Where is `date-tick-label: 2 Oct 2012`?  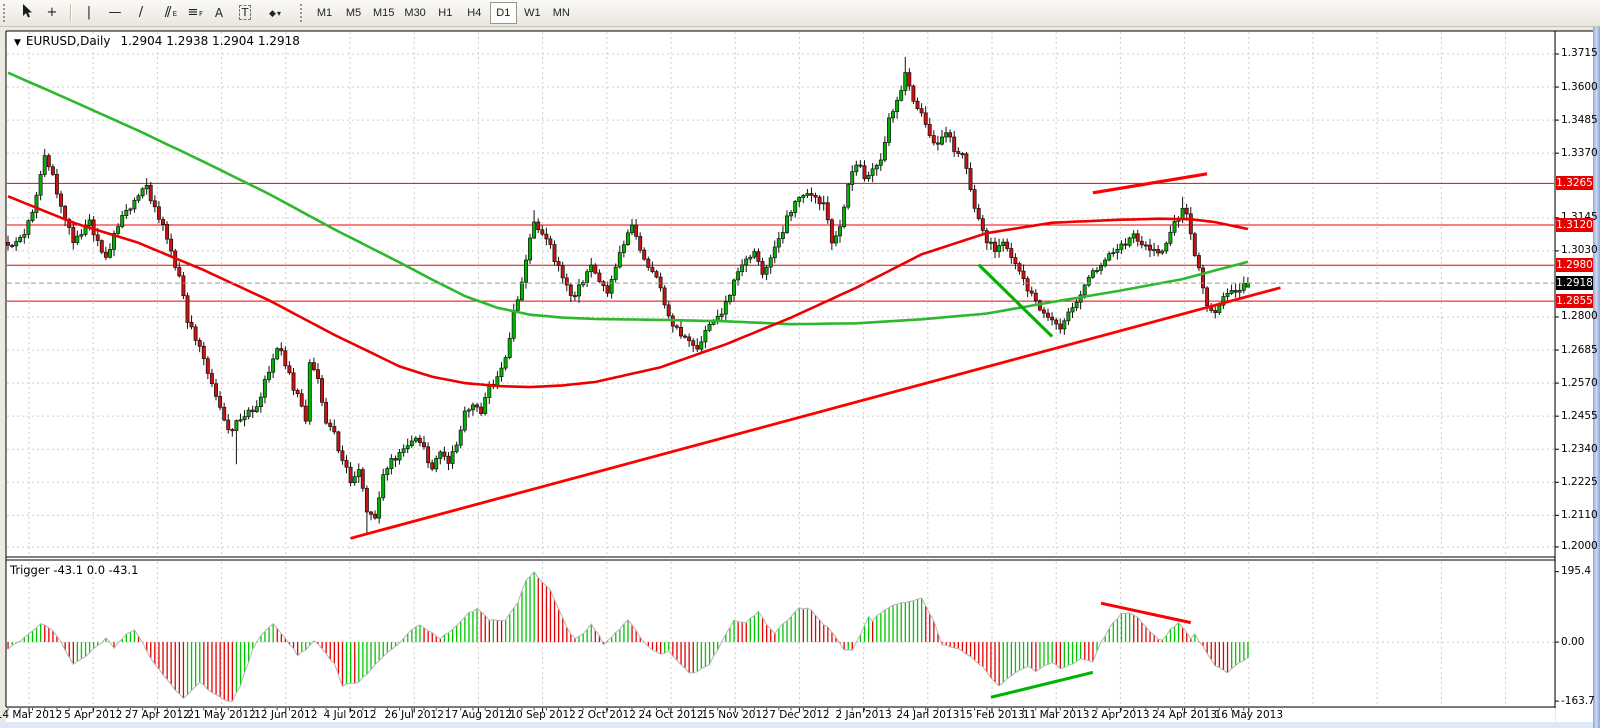 date-tick-label: 2 Oct 2012 is located at coordinates (606, 715).